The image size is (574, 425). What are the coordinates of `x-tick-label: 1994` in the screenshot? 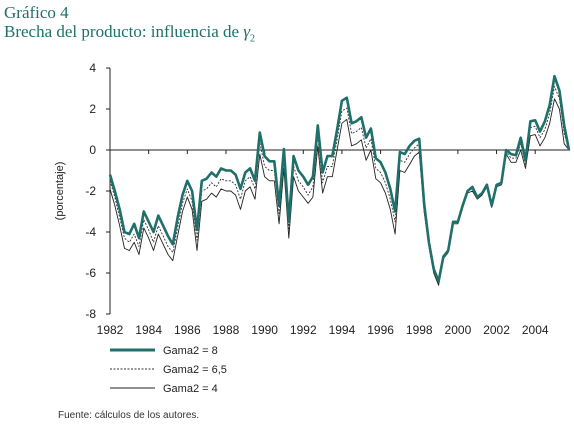 It's located at (342, 330).